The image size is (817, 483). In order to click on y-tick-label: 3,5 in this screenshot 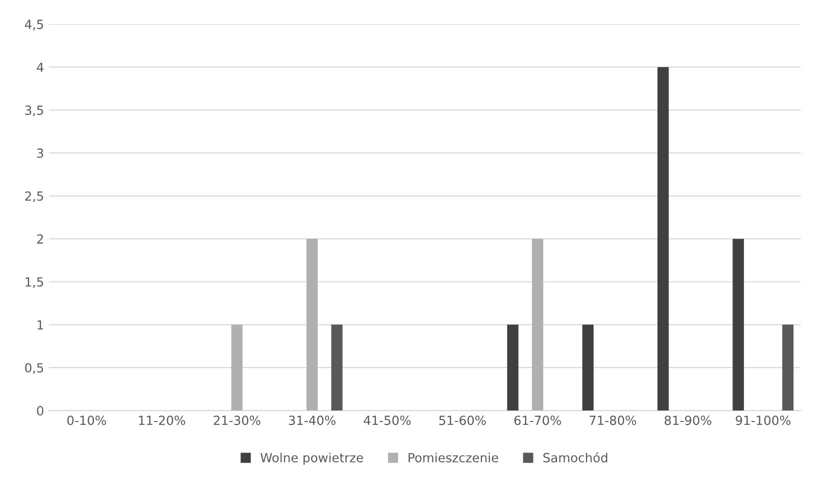, I will do `click(34, 110)`.